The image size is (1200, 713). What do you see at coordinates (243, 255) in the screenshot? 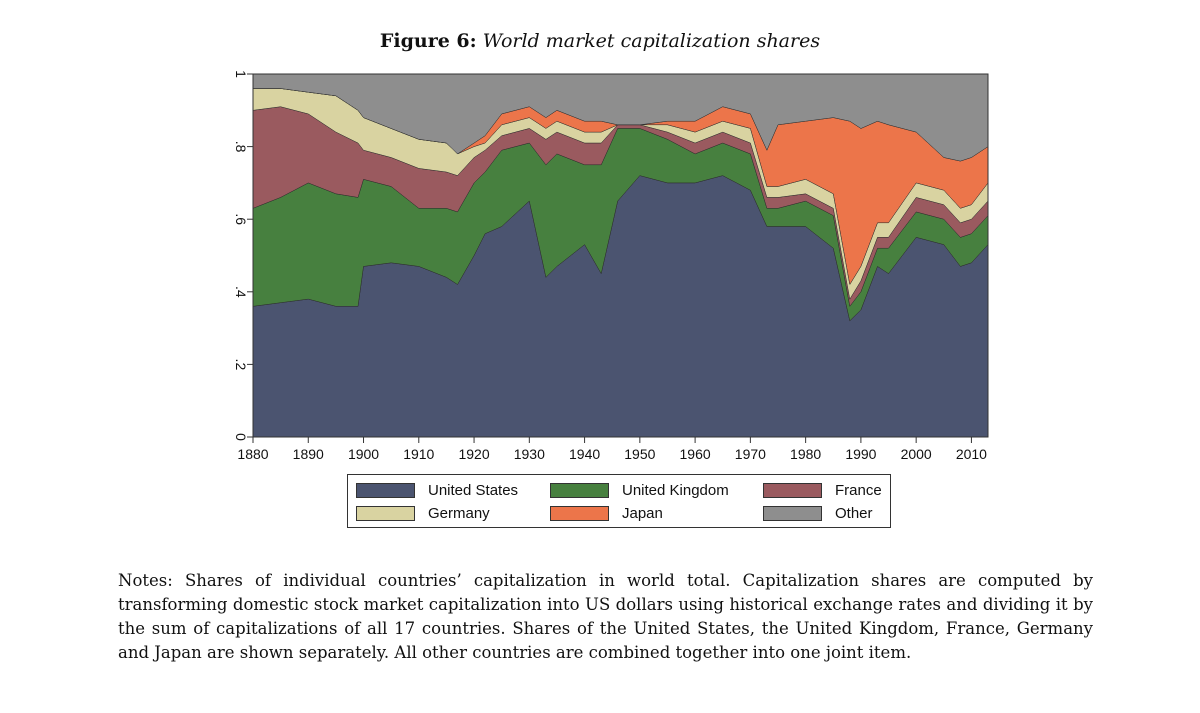
I see `y-axis: 0 .2 .4 .6 .8 1` at bounding box center [243, 255].